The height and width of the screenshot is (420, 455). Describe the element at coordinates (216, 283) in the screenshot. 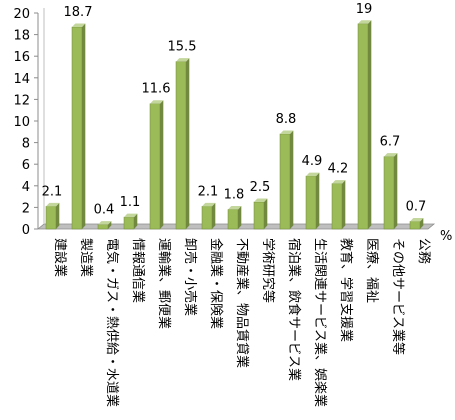

I see `category-label: 金融業・保険業` at that location.